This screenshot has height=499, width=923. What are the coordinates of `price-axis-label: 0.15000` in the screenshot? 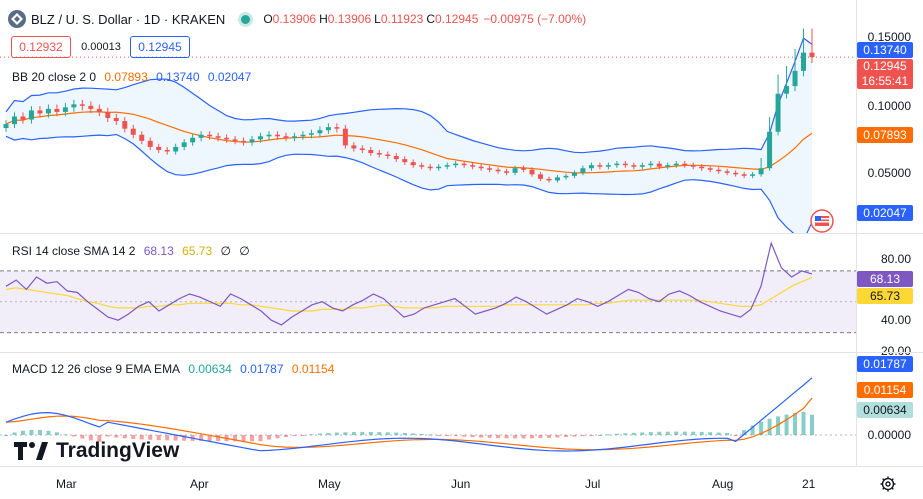 It's located at (889, 37).